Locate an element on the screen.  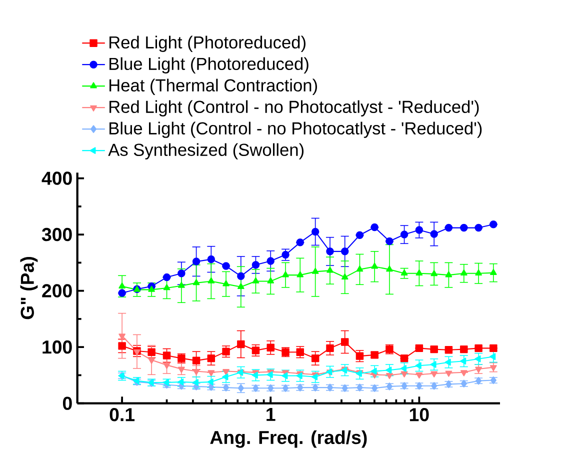
legend-label: Blue Light (Control - no Photocatlyst - 'Reduced') is located at coordinates (296, 130).